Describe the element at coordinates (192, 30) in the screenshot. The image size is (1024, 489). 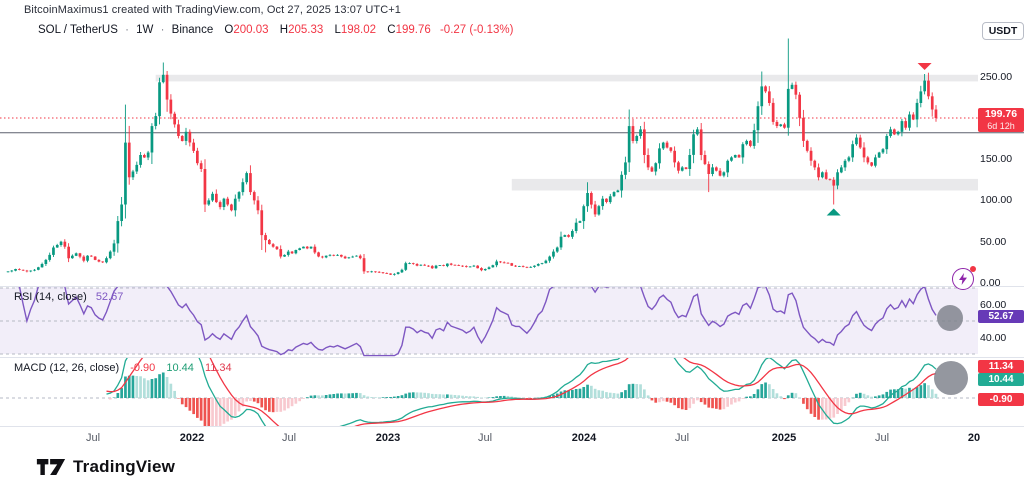
I see `exchange-label: Binance` at that location.